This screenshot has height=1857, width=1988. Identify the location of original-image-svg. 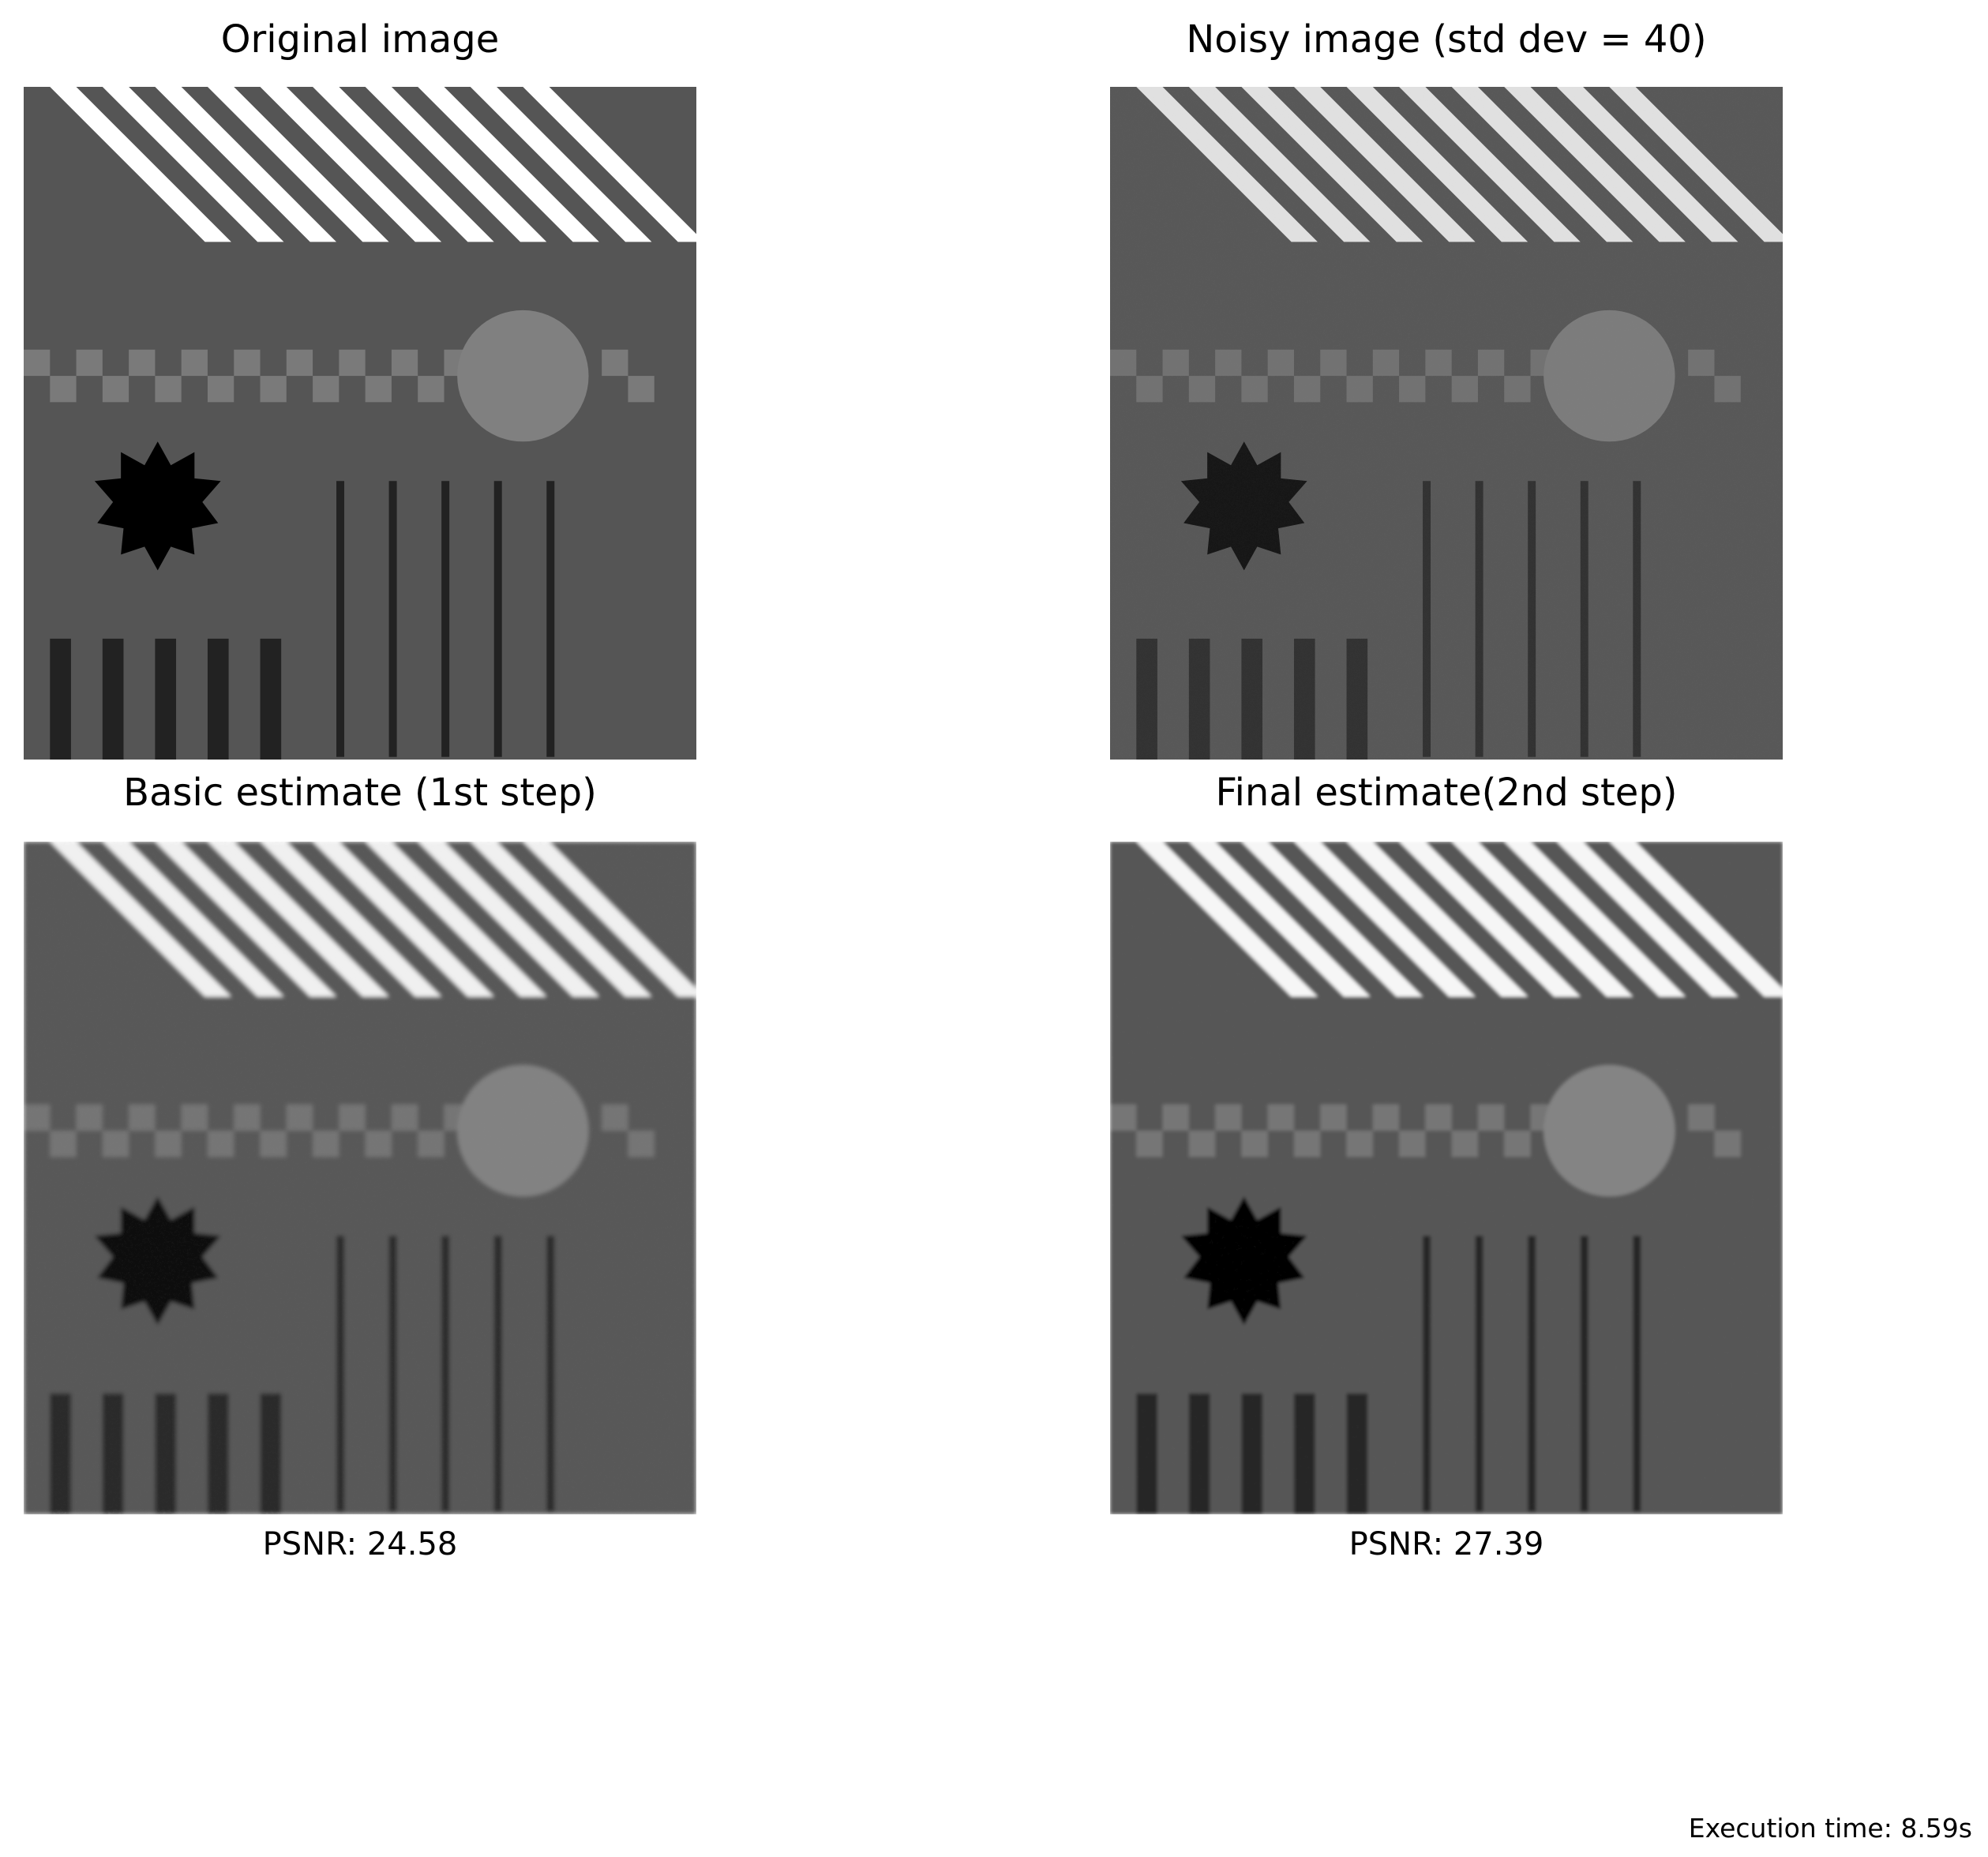
(360, 424).